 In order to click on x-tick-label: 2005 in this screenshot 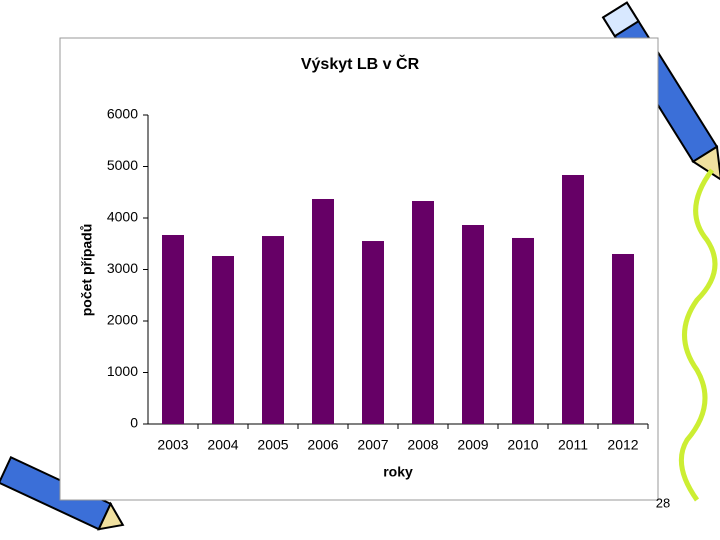, I will do `click(272, 445)`.